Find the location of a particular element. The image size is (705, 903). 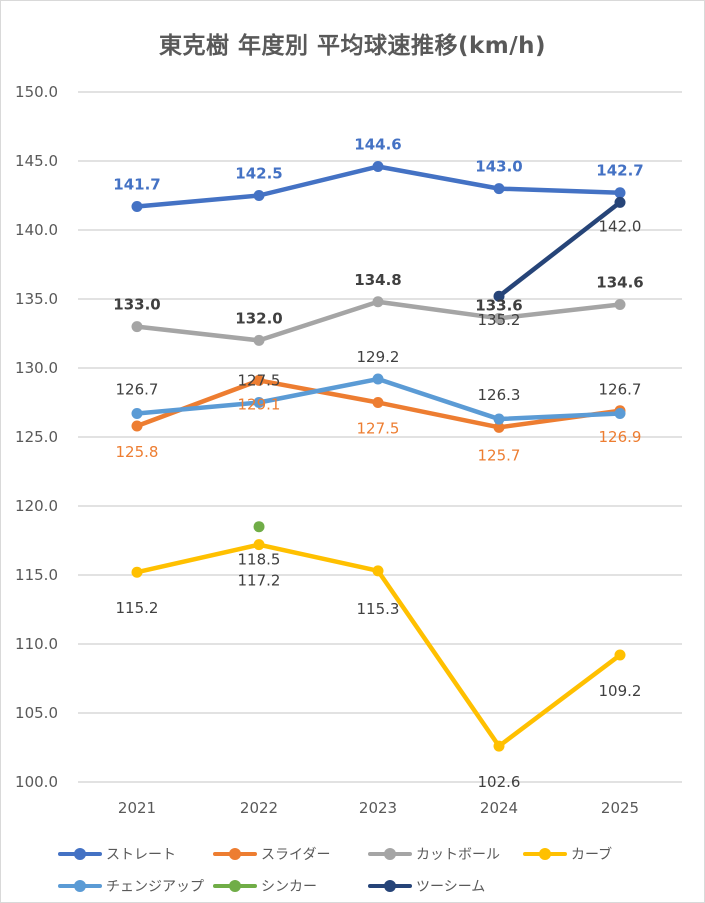

data-label: 125.8 is located at coordinates (137, 452).